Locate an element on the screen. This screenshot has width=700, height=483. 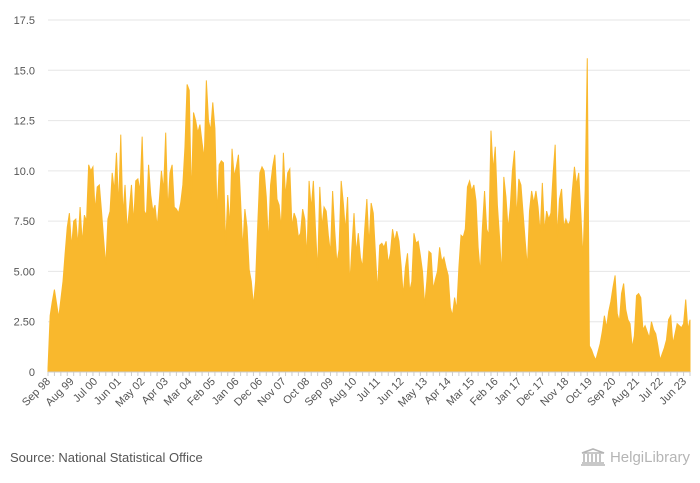
y-tick-label: 7.50 is located at coordinates (24, 222).